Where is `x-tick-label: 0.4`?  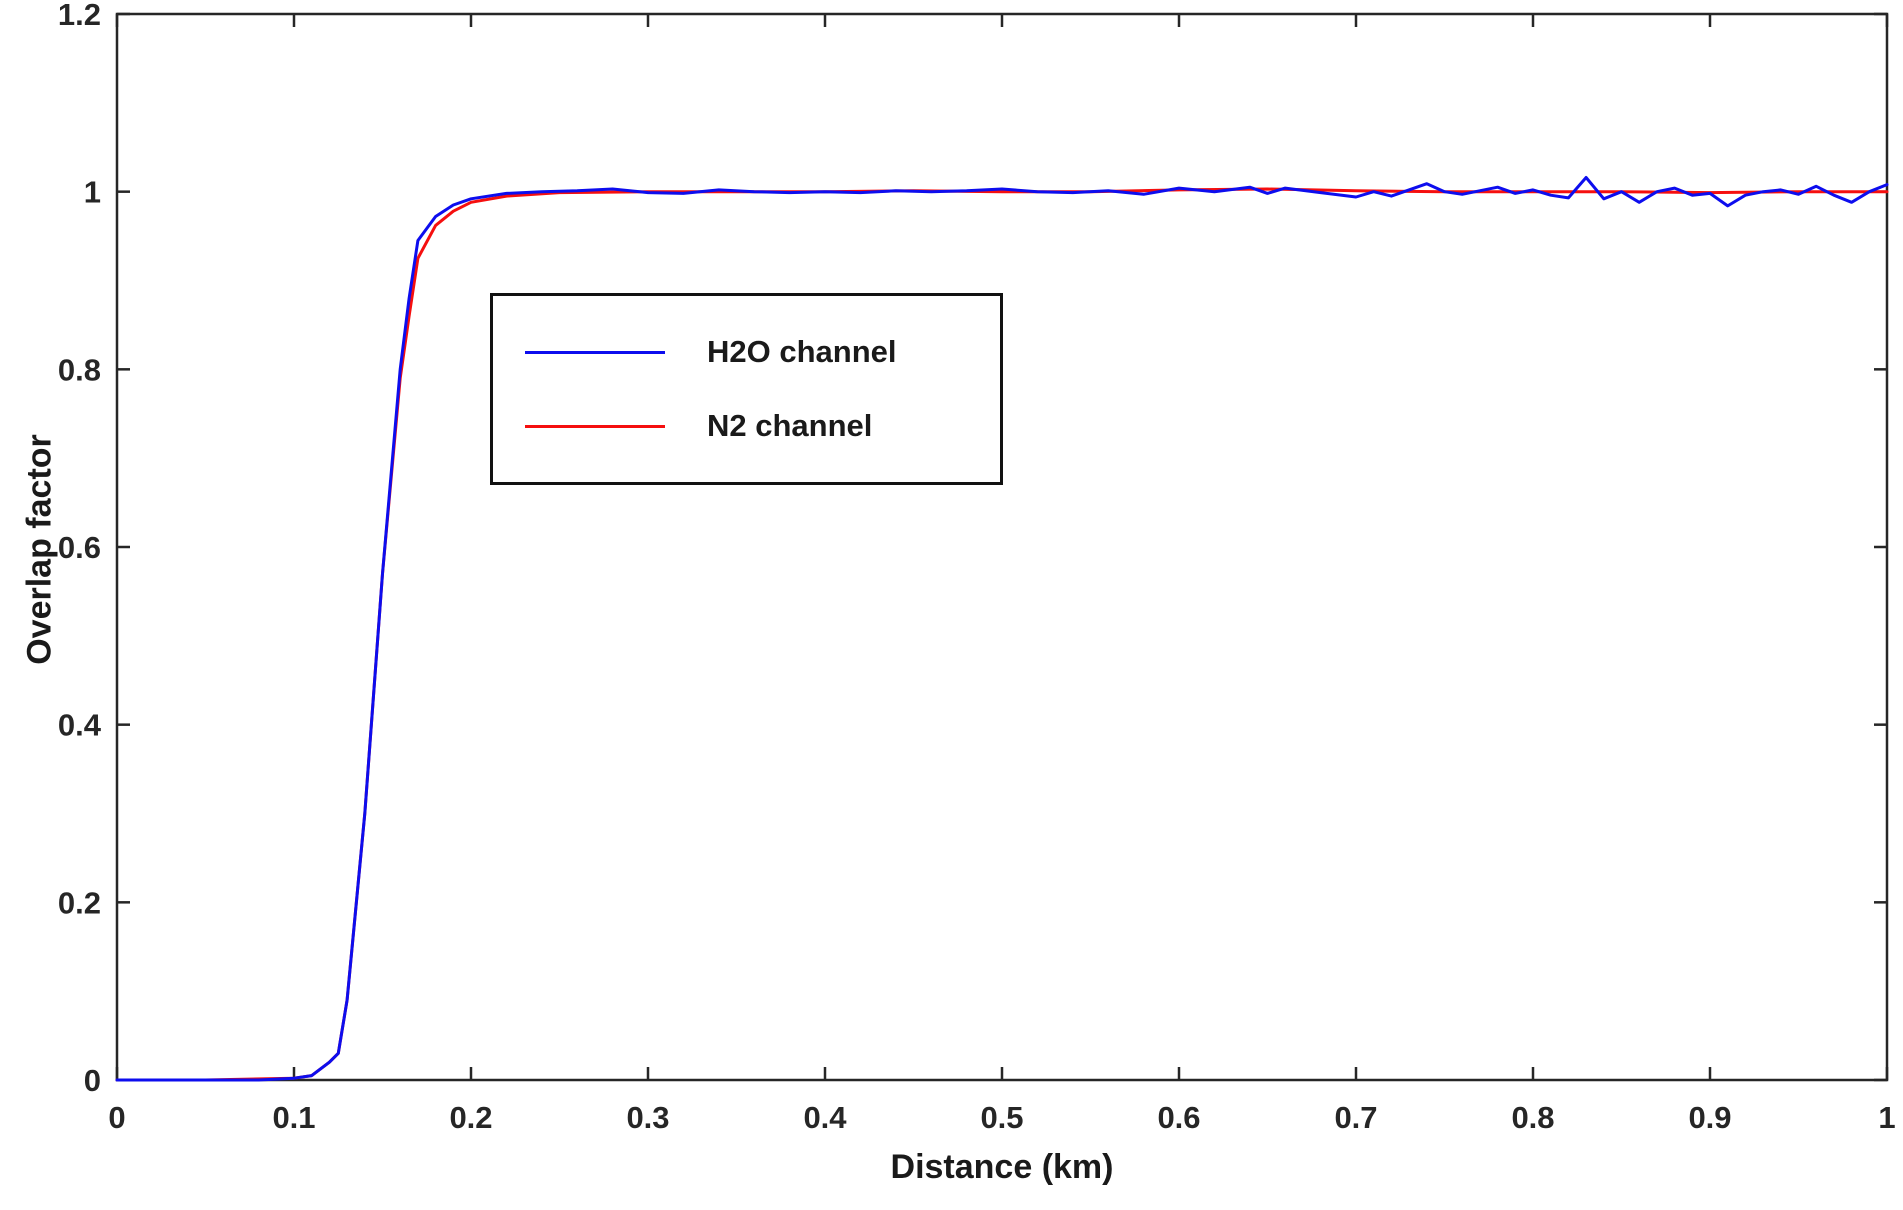
x-tick-label: 0.4 is located at coordinates (825, 1117).